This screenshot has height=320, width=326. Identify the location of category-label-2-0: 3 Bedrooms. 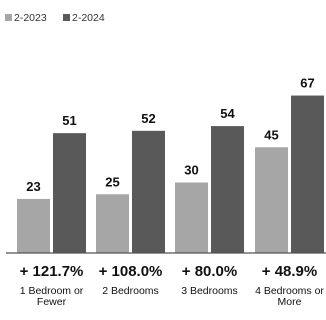
(209, 291).